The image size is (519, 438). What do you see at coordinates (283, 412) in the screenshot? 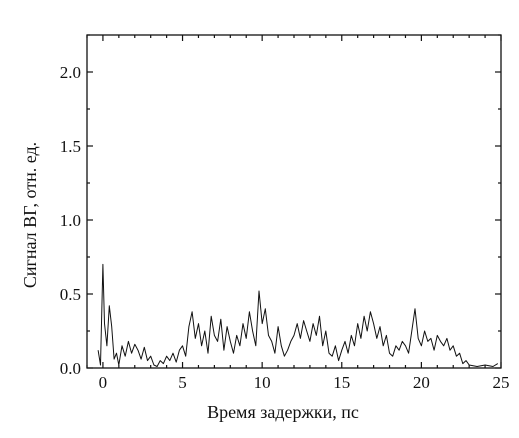
I see `x-axis-title: Время задержки, пс` at bounding box center [283, 412].